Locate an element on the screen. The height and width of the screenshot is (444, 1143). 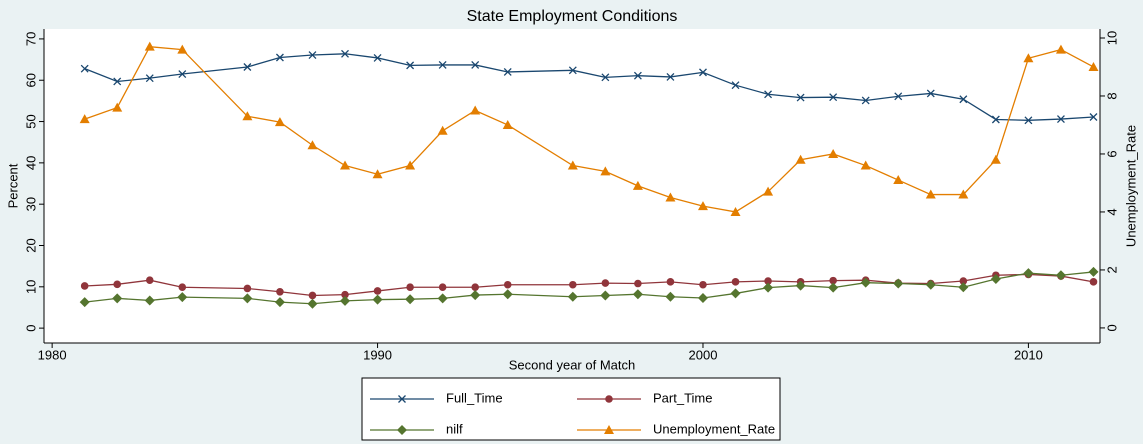
y2-tick-label: 4 is located at coordinates (1111, 211).